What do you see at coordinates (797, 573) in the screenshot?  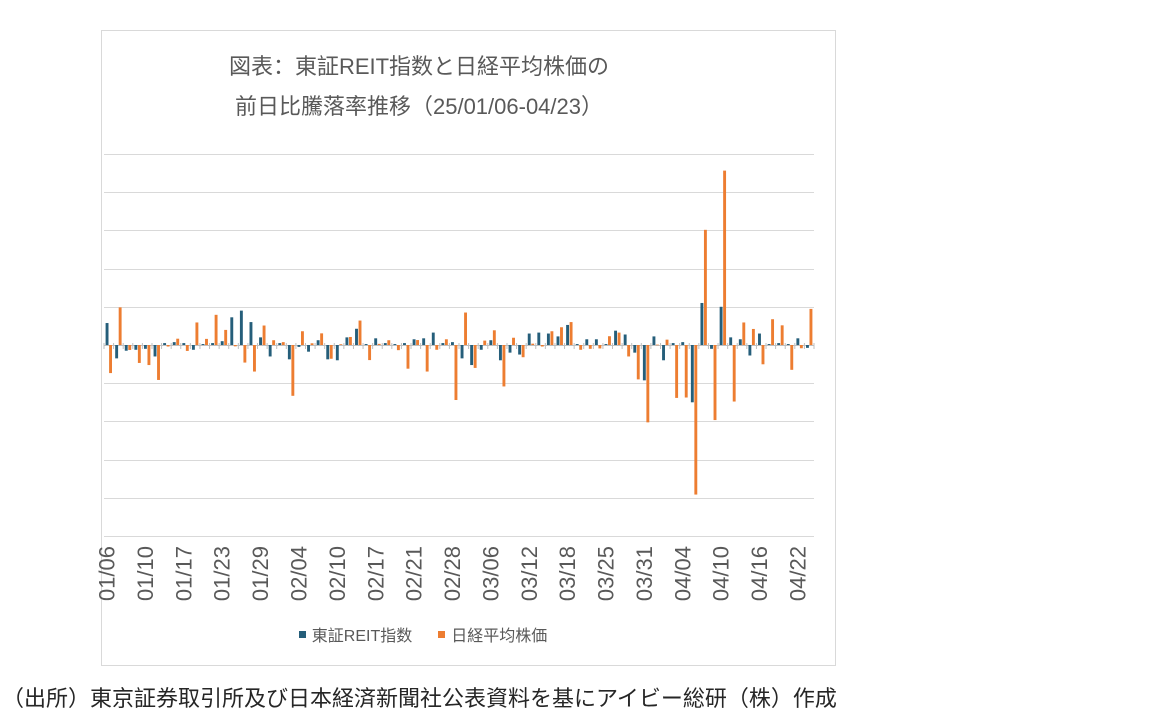 I see `x-tick-label: 04/22` at bounding box center [797, 573].